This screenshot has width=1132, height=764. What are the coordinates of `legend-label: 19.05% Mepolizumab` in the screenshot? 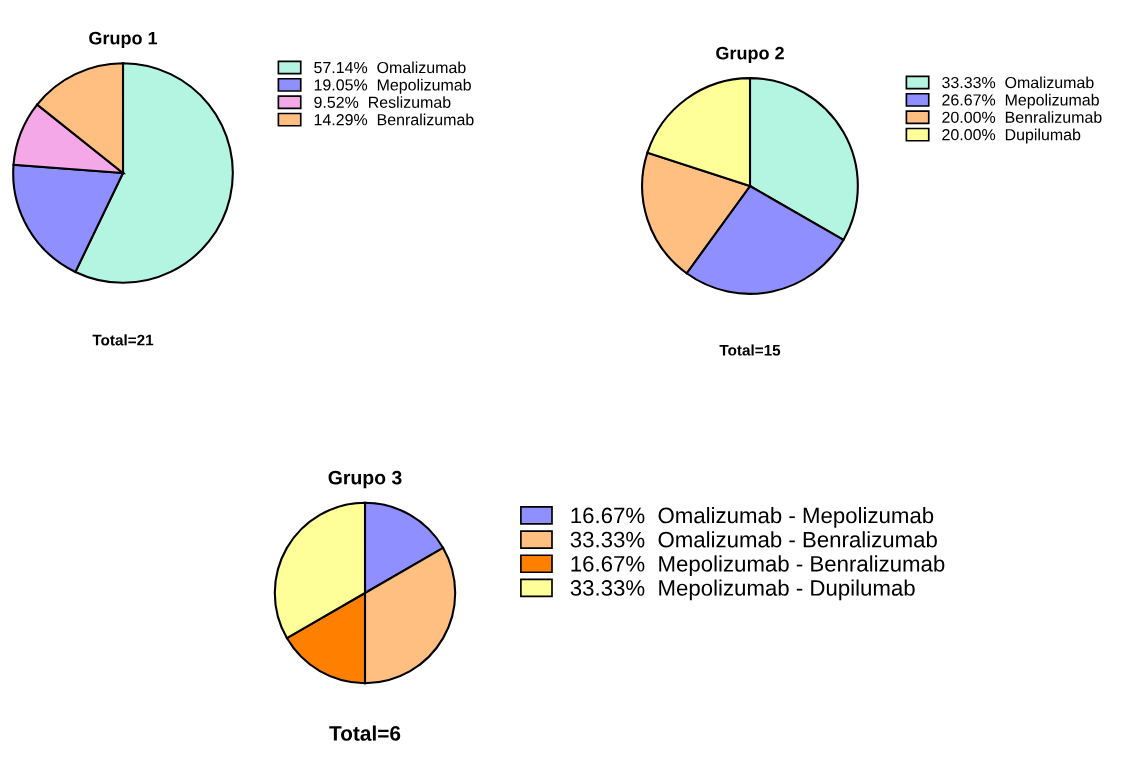 It's located at (392, 86).